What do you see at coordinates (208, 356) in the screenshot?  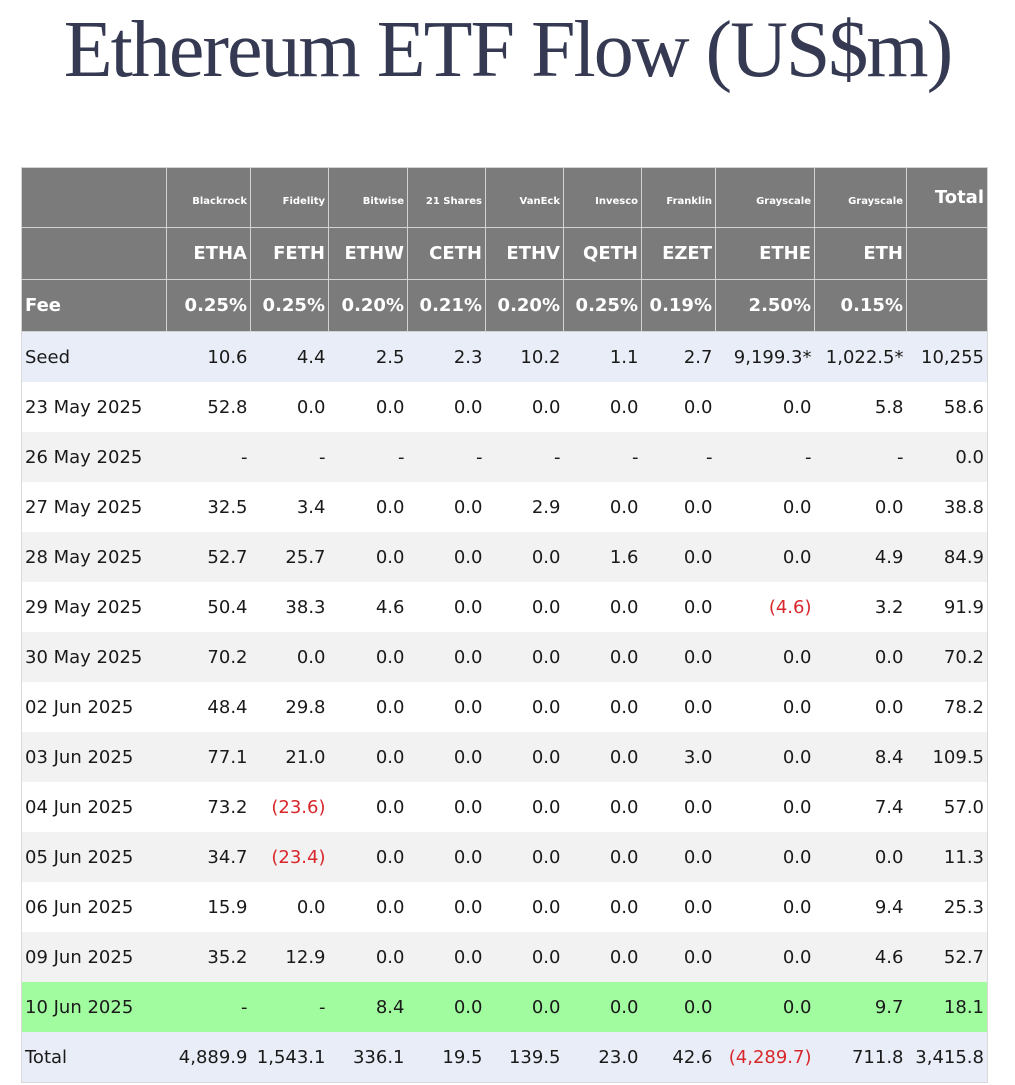 I see `flow-cell: 10.6` at bounding box center [208, 356].